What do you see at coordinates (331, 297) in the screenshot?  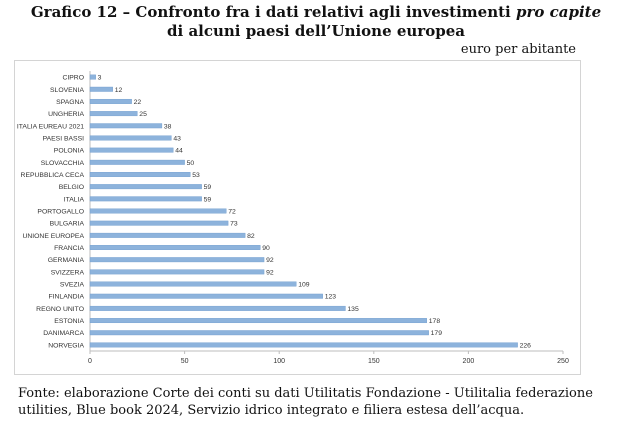 I see `data-label: 123` at bounding box center [331, 297].